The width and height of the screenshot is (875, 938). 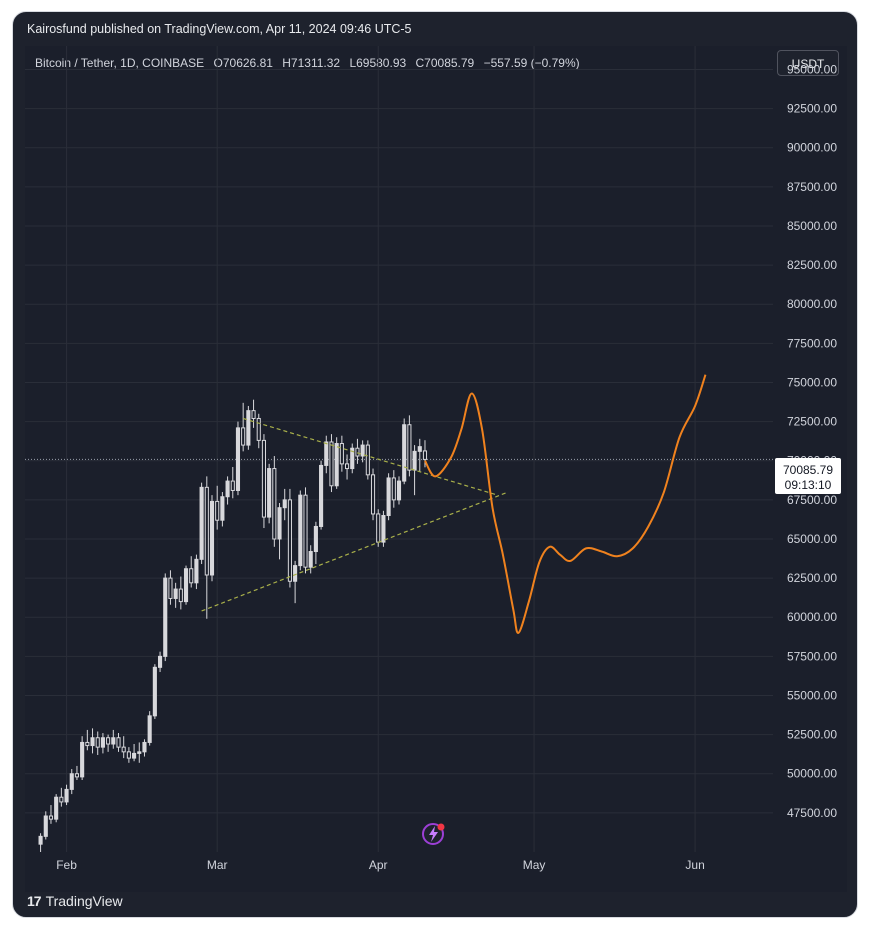 I want to click on triangle-upper-line, so click(x=370, y=456).